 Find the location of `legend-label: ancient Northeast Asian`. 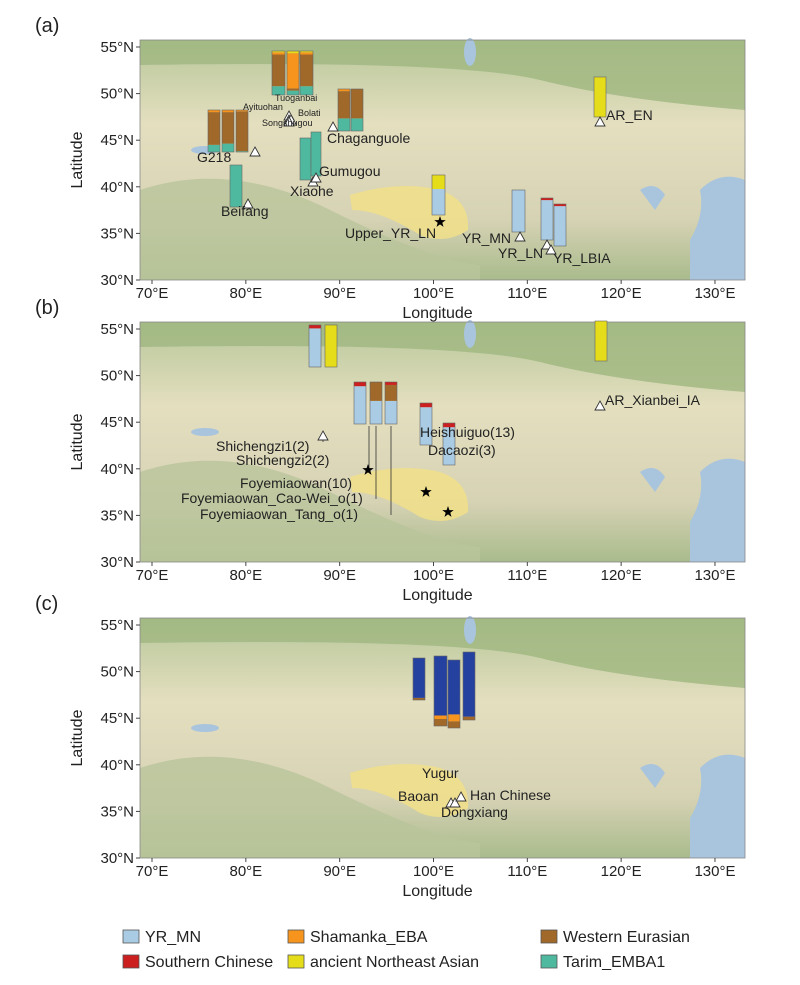

legend-label: ancient Northeast Asian is located at coordinates (394, 962).